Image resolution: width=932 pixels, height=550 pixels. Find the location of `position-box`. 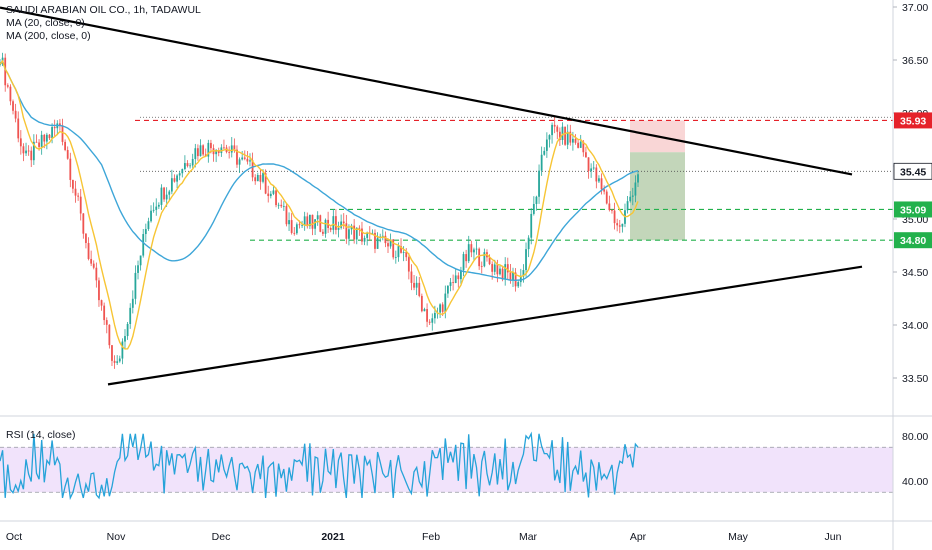

position-box is located at coordinates (657, 180).